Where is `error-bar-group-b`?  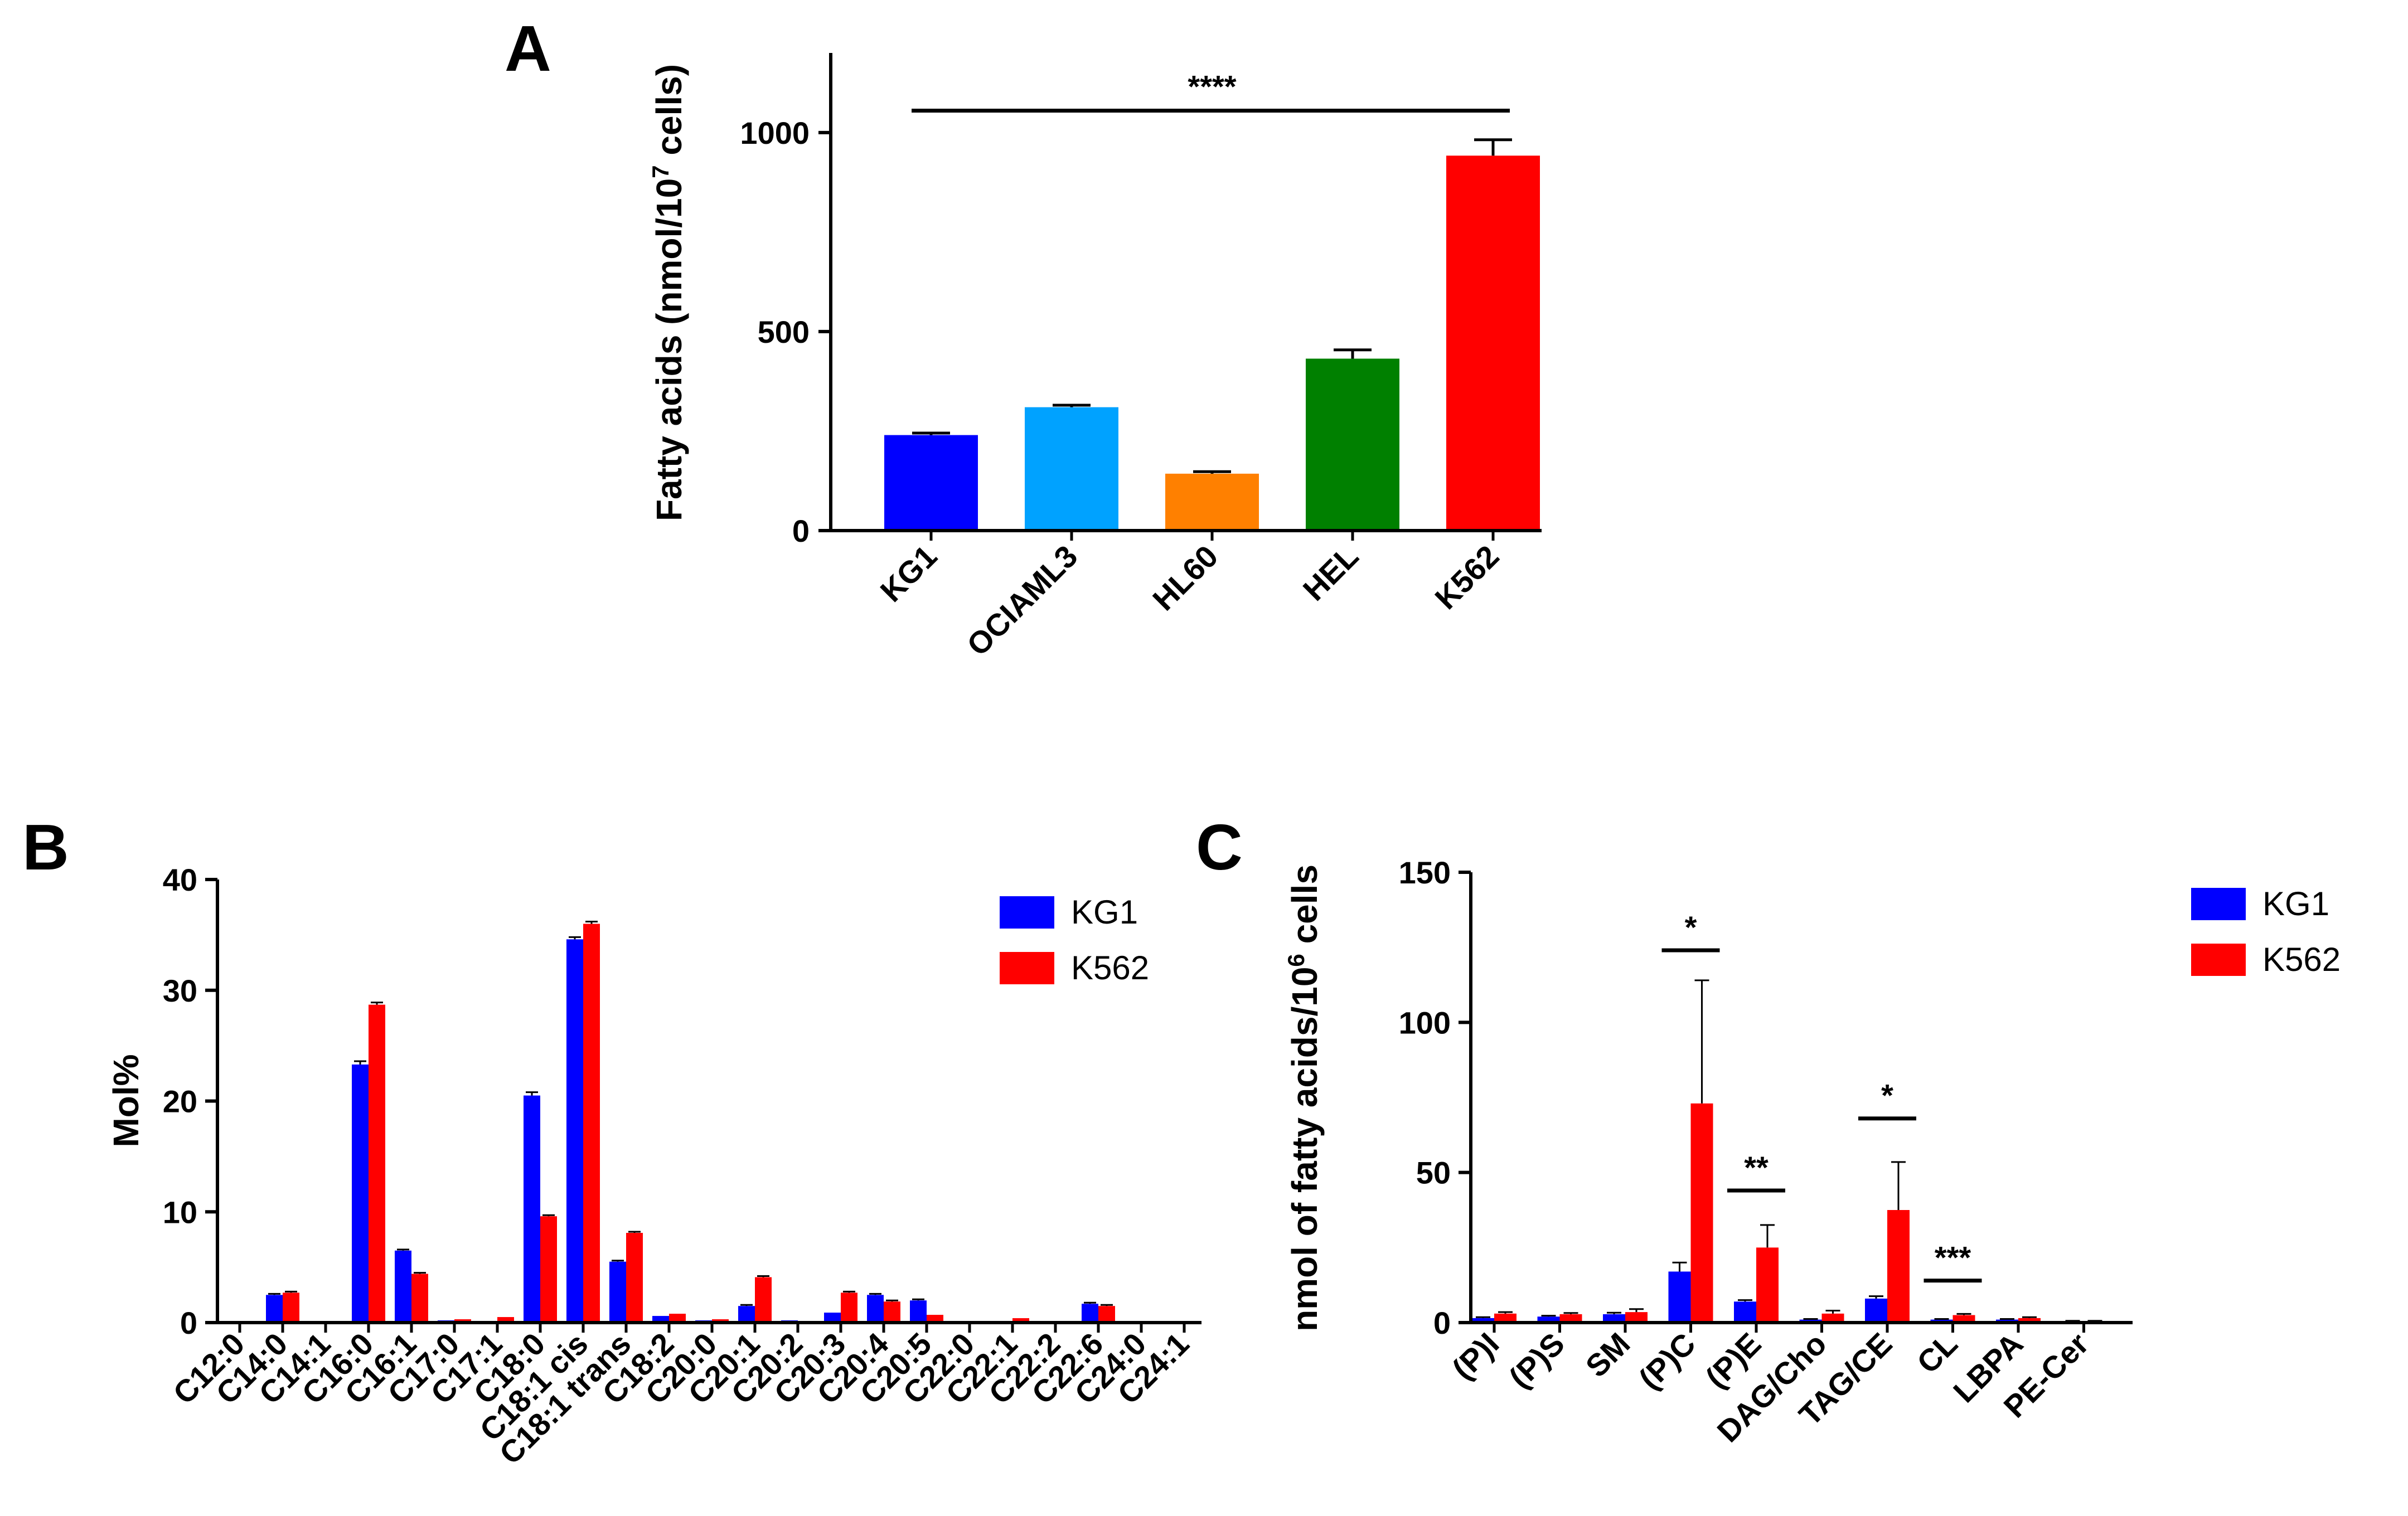 error-bar-group-b is located at coordinates (690, 1113).